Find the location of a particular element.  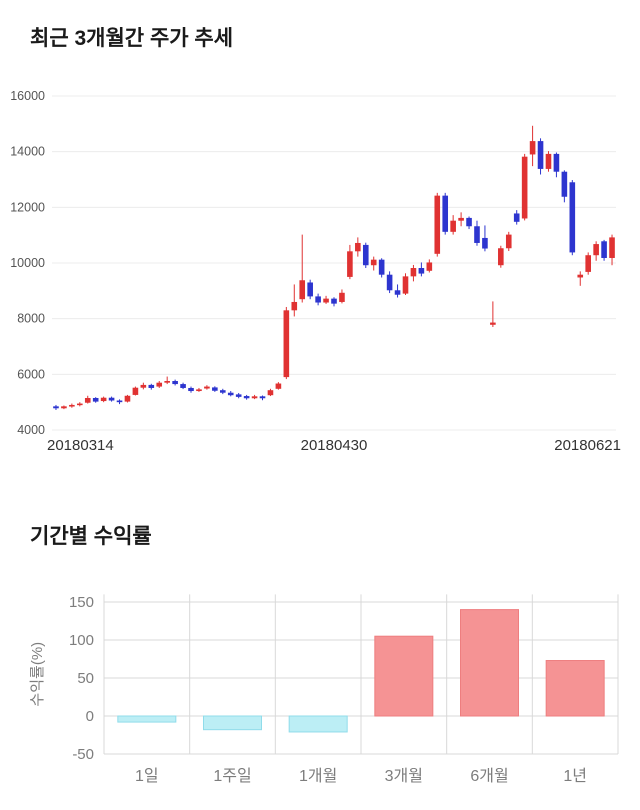

y-tick-label: 100 is located at coordinates (81, 640).